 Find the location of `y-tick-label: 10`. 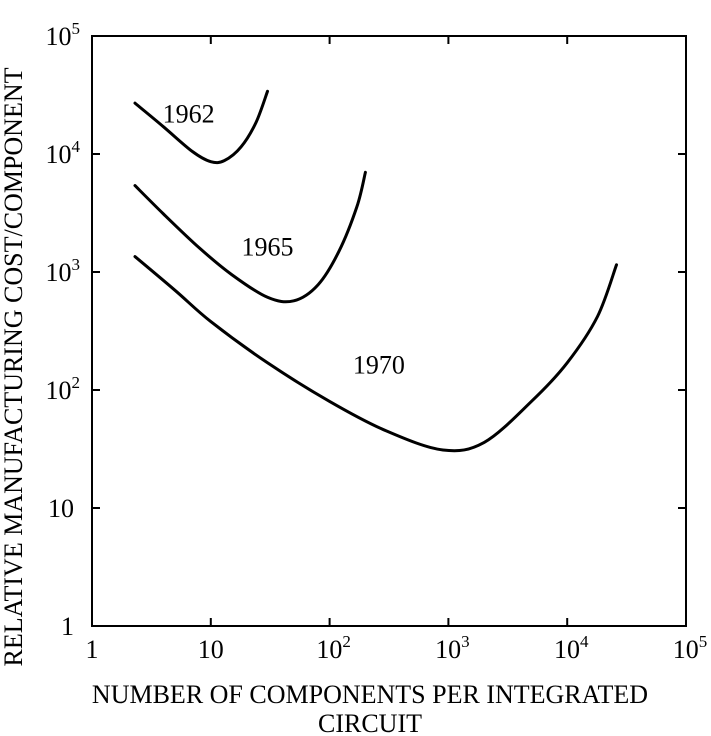

y-tick-label: 10 is located at coordinates (61, 508).